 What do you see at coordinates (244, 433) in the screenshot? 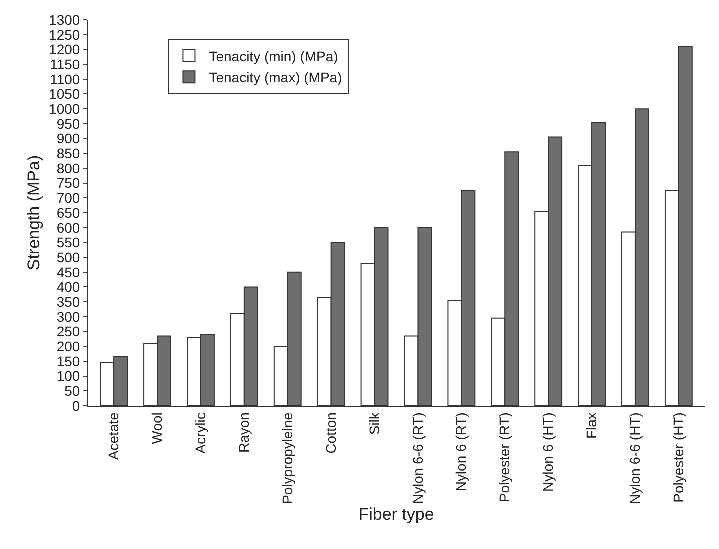
I see `x-tick-label: Rayon` at bounding box center [244, 433].